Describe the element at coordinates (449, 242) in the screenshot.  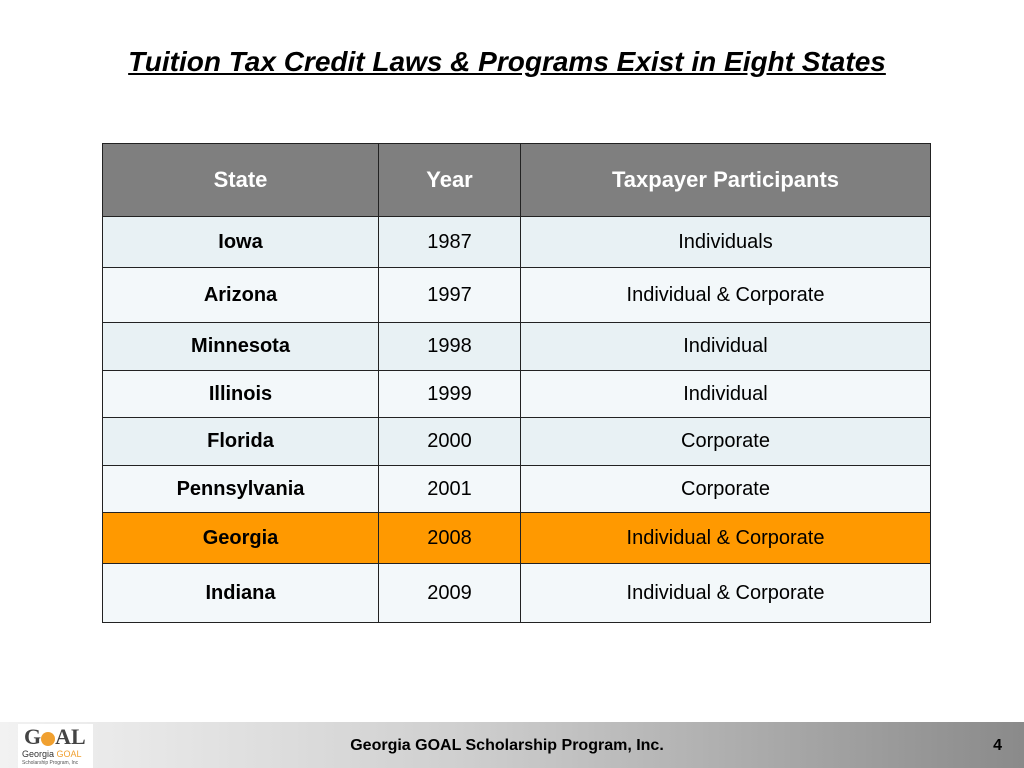
I see `year-cell: 1987` at that location.